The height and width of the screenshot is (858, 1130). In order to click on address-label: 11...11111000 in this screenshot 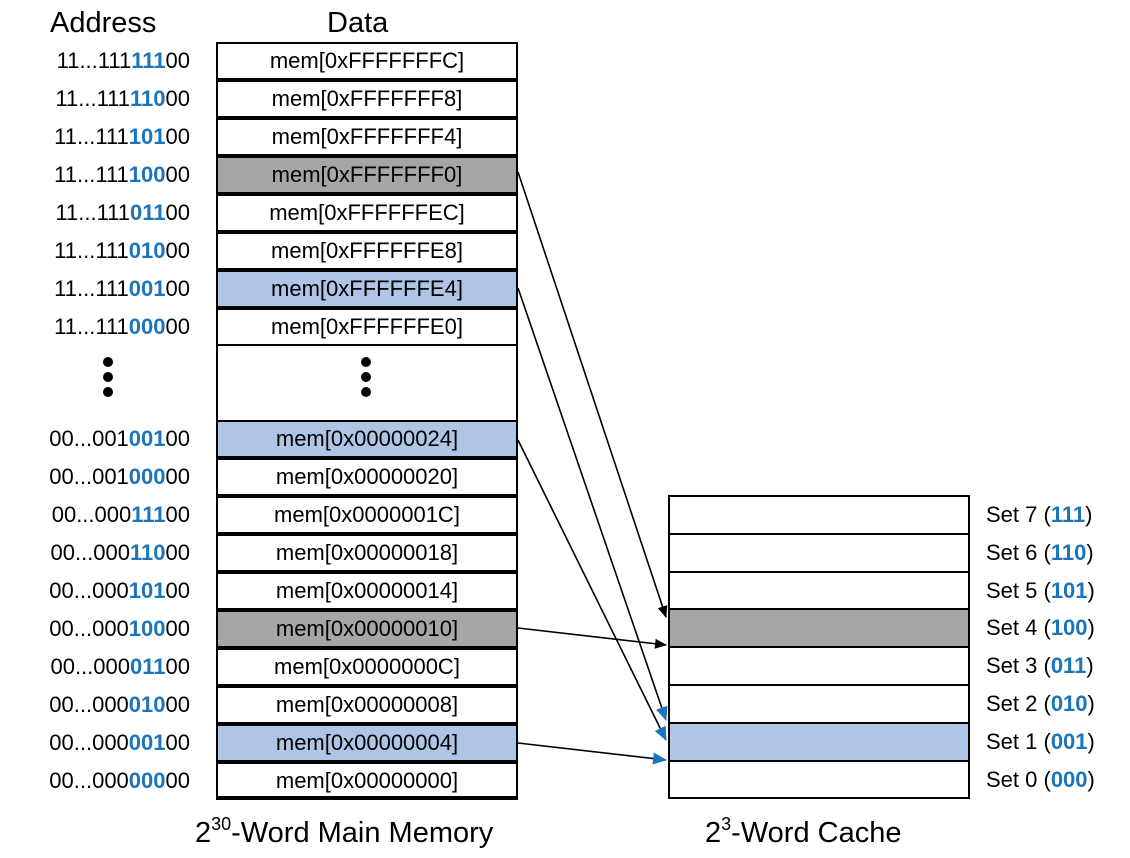, I will do `click(122, 98)`.